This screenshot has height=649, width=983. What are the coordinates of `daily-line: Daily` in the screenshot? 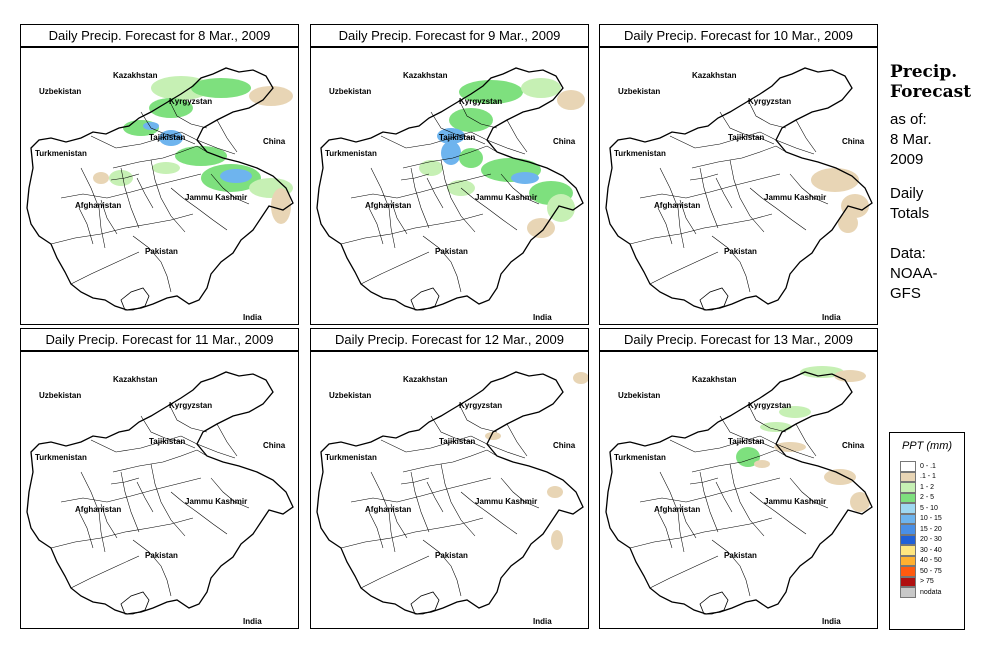 It's located at (907, 193).